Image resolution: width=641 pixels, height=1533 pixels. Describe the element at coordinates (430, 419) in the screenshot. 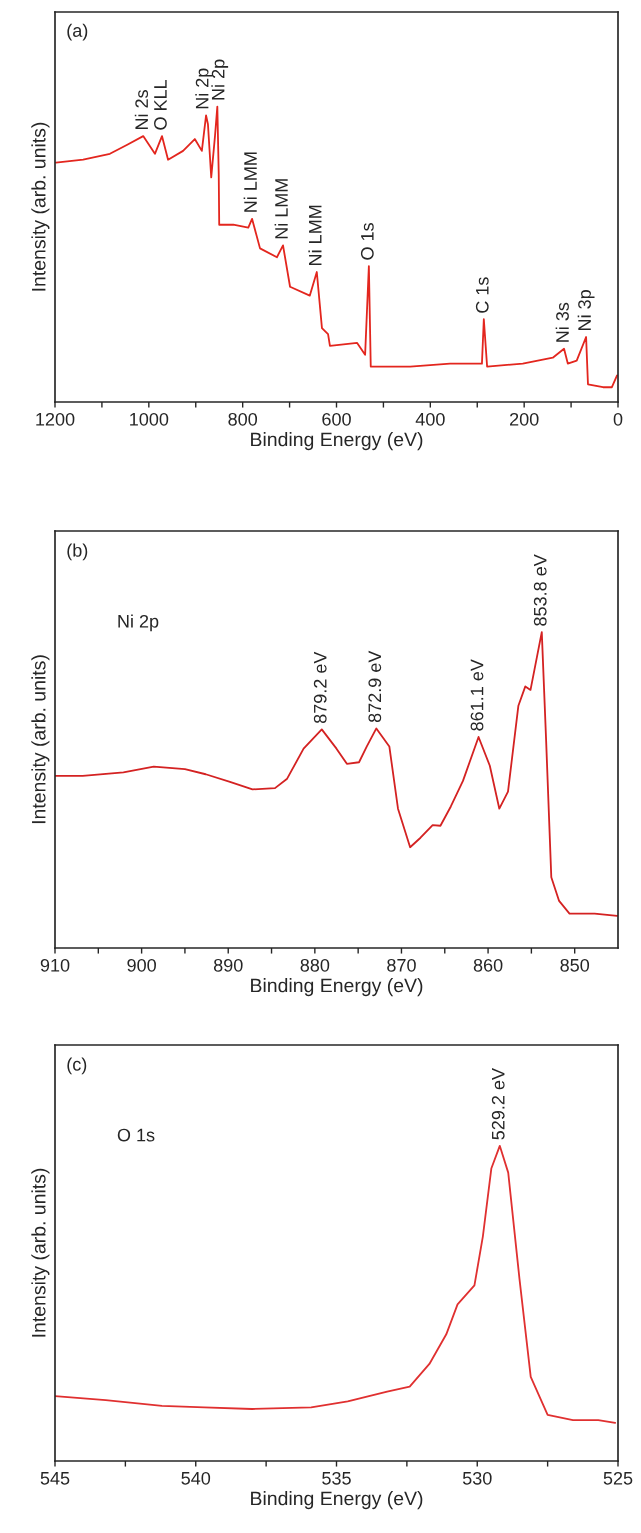

I see `x-tick-label: 400` at that location.